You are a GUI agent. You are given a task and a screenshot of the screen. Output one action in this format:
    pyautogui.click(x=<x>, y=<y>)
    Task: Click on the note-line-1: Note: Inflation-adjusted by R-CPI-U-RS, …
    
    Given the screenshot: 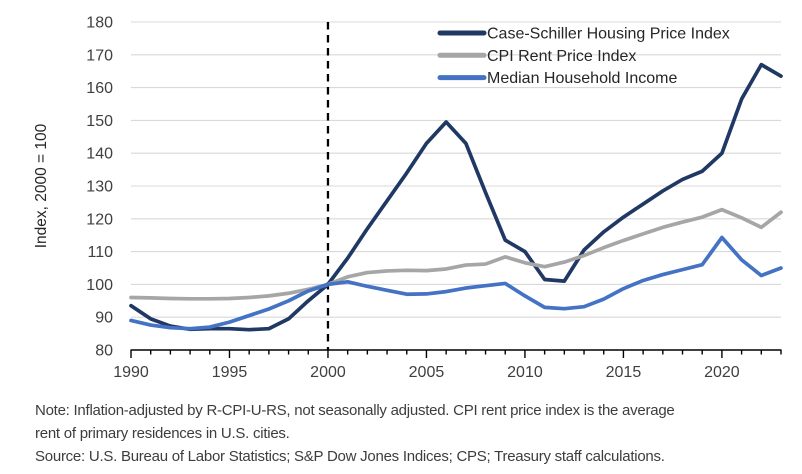 What is the action you would take?
    pyautogui.click(x=355, y=410)
    